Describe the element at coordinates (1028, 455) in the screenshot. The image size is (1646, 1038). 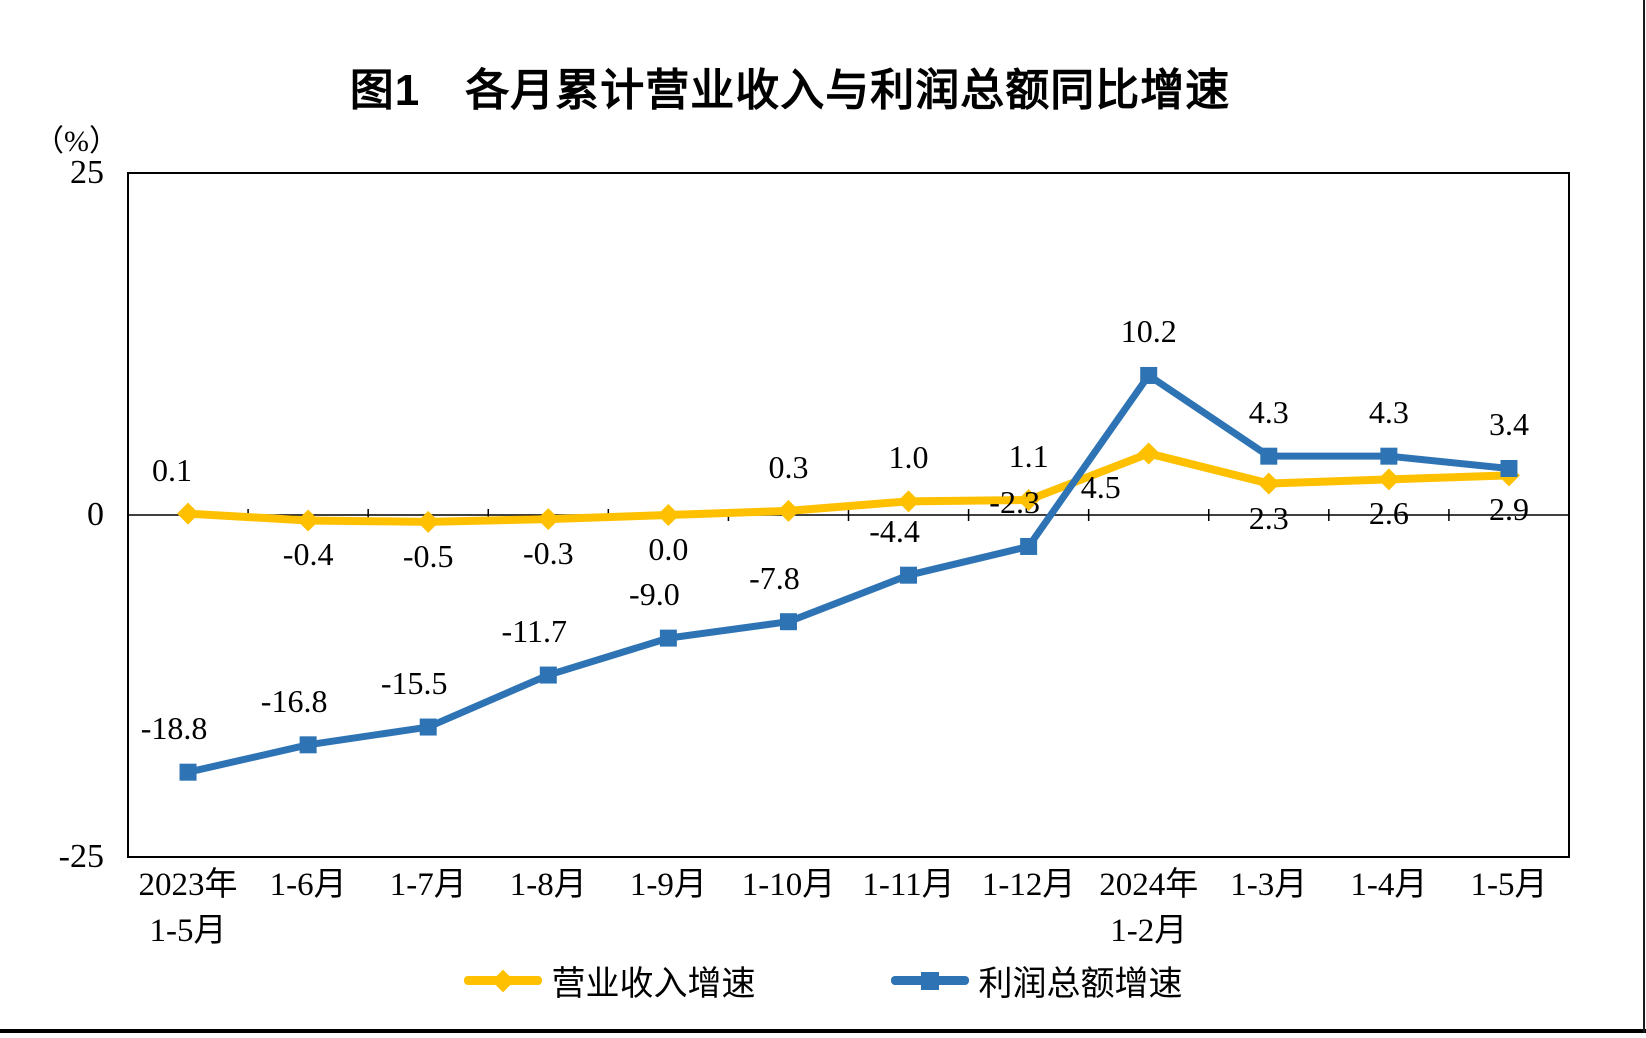
I see `data-label: 1.1` at that location.